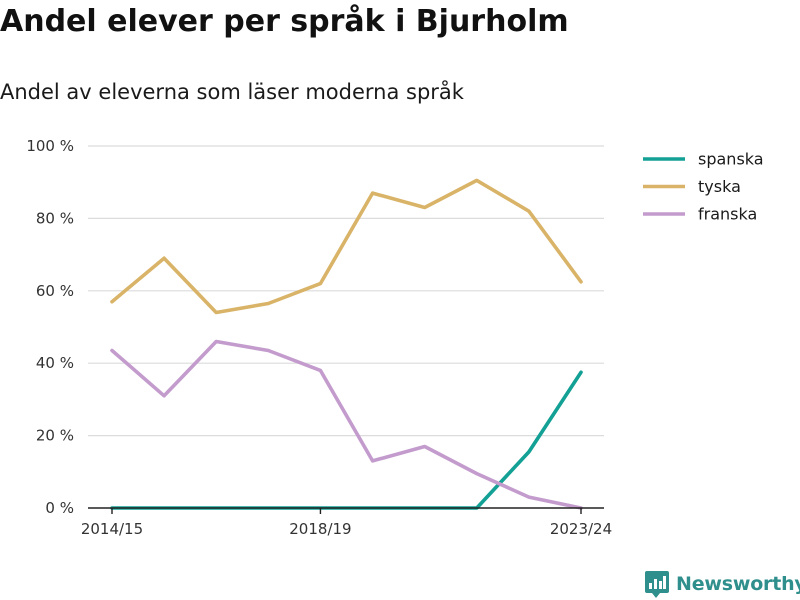  Describe the element at coordinates (657, 584) in the screenshot. I see `newsworthy-logo-icon` at that location.